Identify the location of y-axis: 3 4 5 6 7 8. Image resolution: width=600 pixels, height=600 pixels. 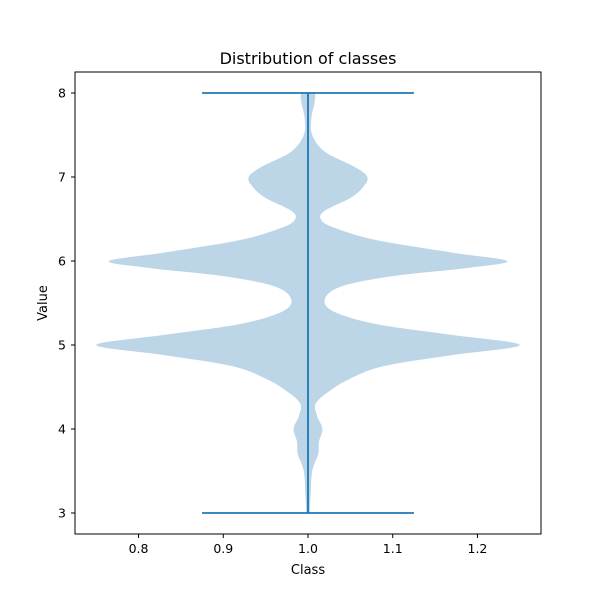
(66, 303).